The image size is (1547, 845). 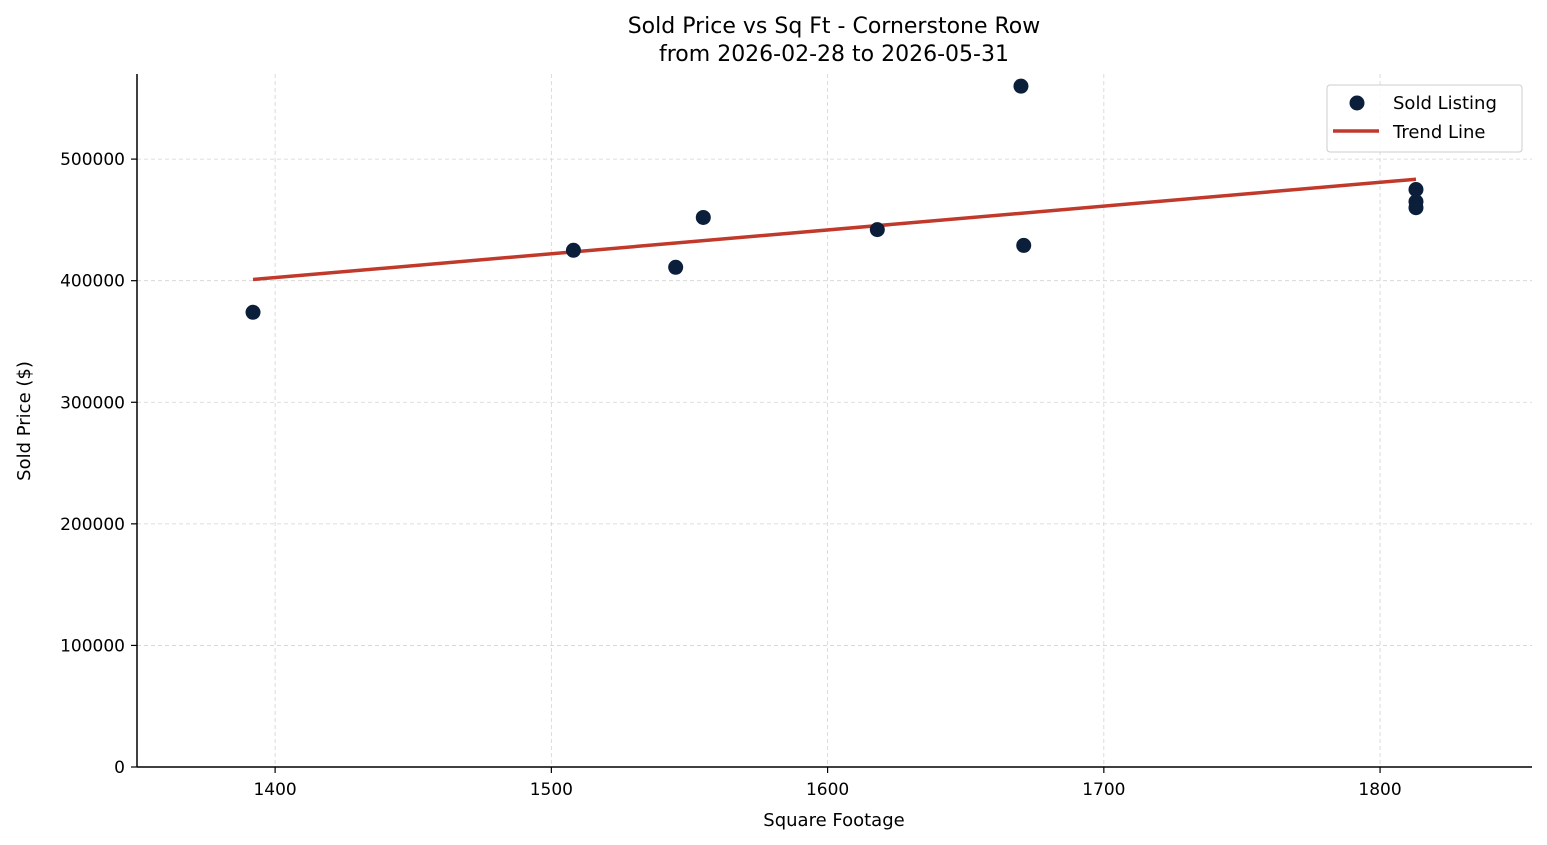 I want to click on y-tick-label: 200000, so click(x=92, y=525).